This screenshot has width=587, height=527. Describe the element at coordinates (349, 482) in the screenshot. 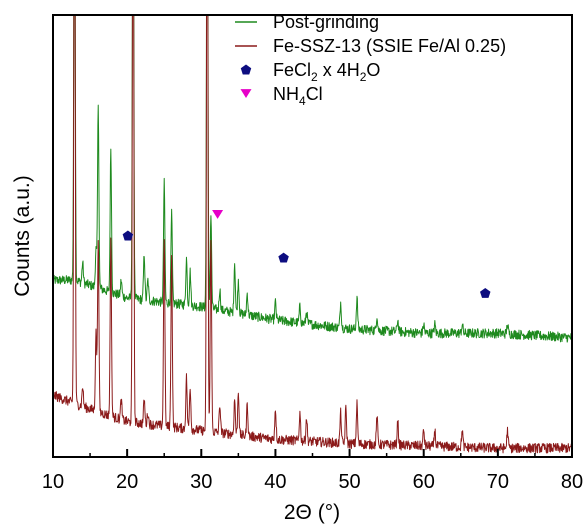

I see `x-tick-label: 50` at that location.